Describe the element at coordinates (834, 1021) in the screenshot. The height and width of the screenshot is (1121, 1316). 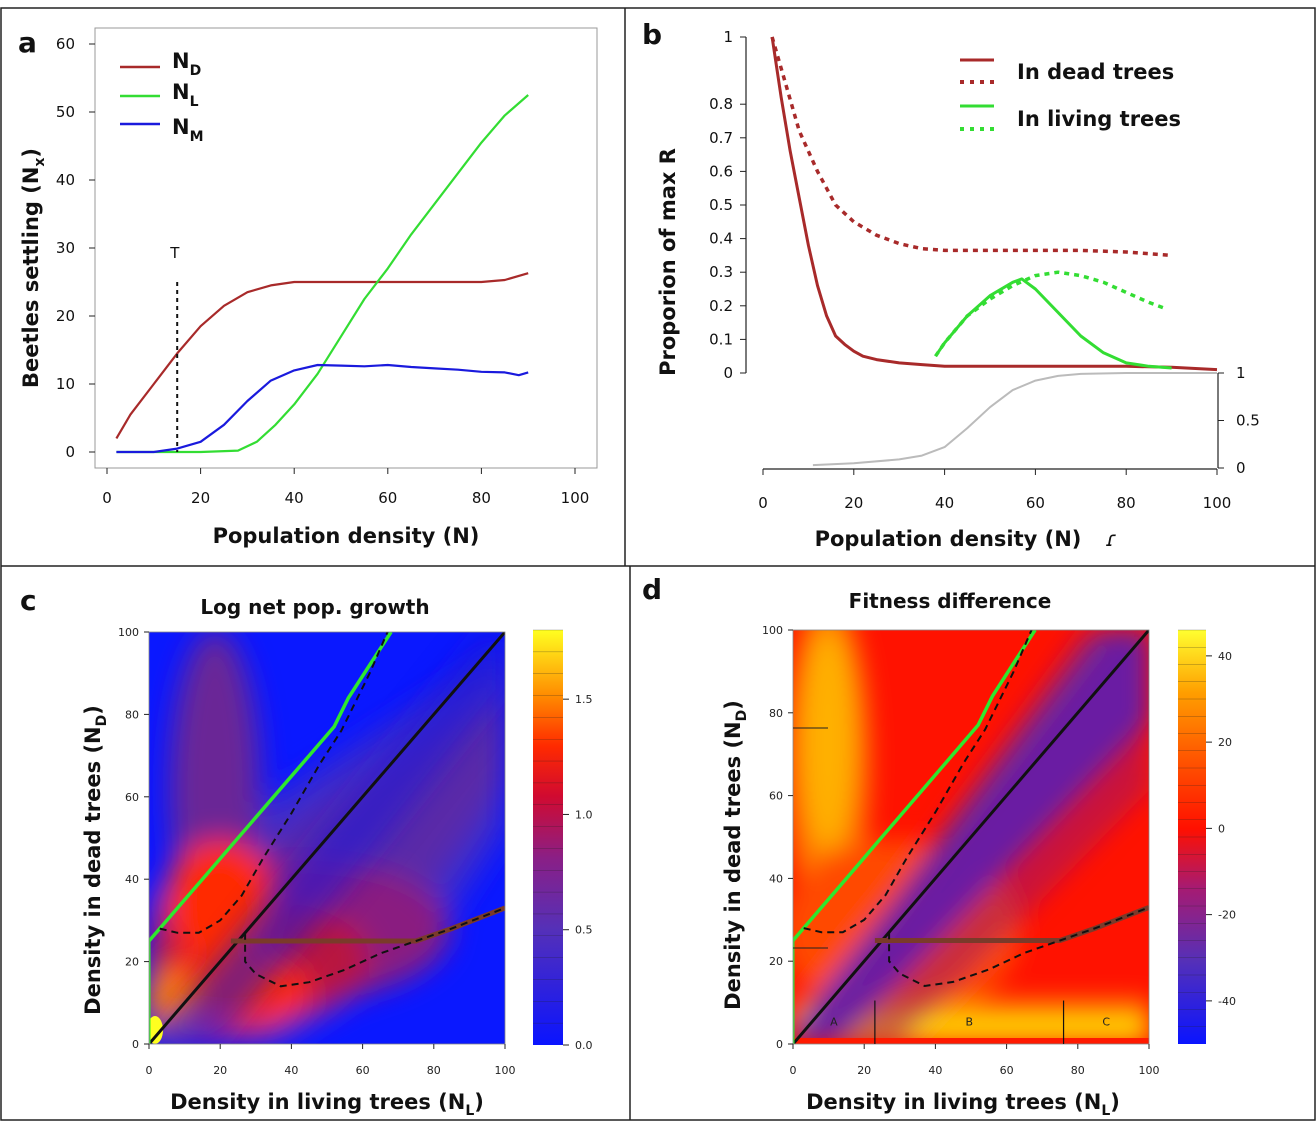
I see `region-label: A` at that location.